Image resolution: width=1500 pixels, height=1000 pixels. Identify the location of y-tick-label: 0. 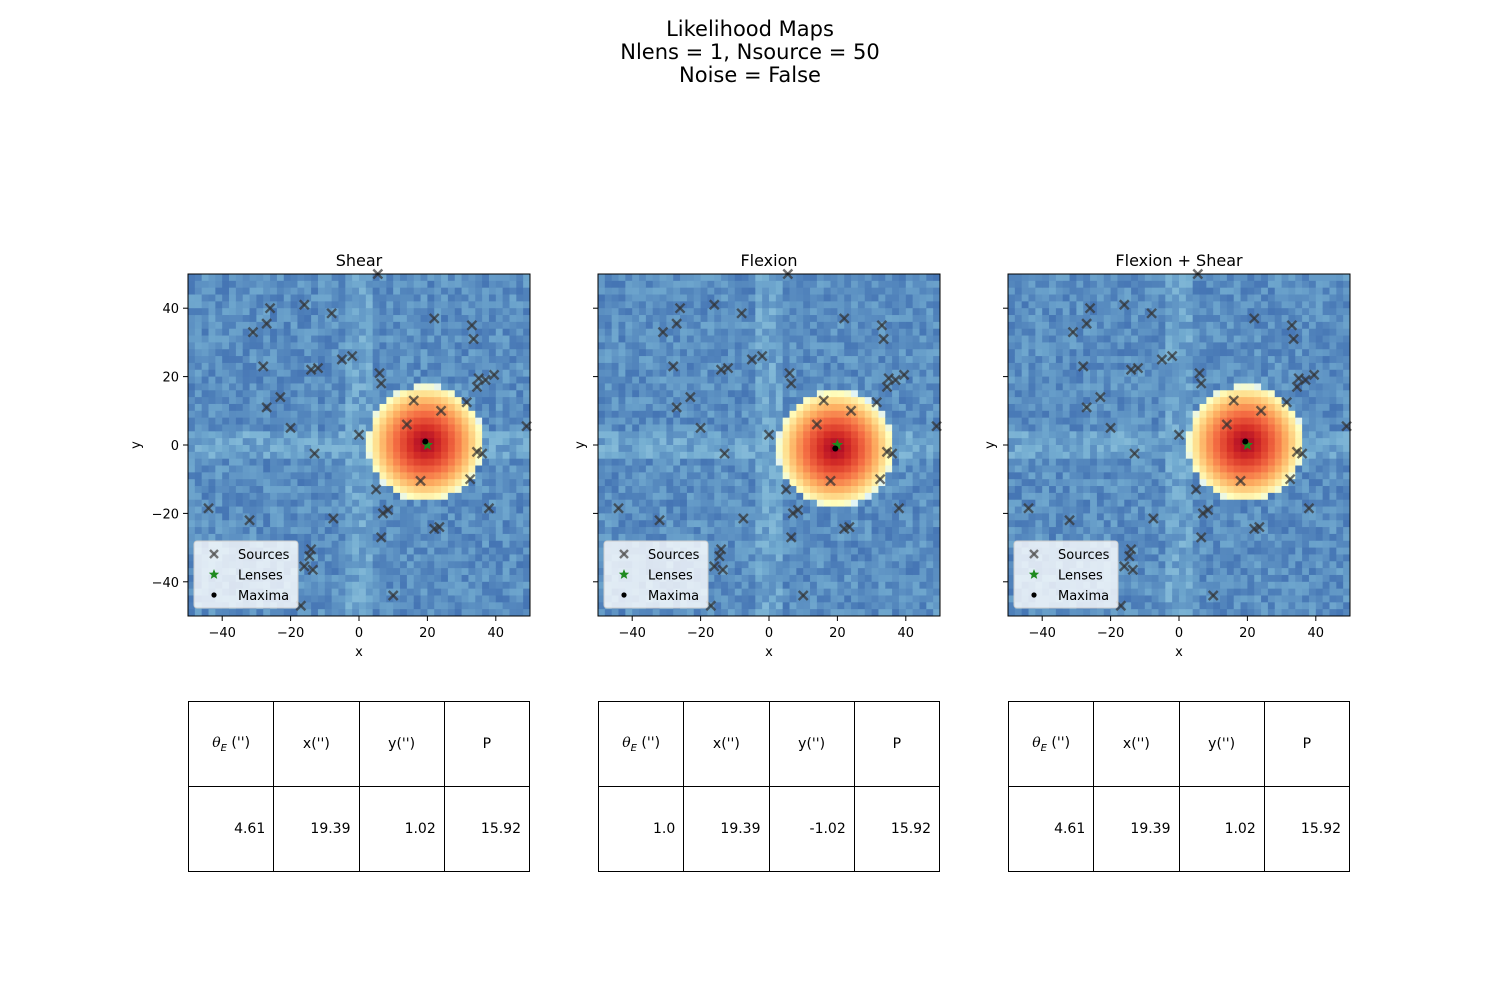
(175, 446).